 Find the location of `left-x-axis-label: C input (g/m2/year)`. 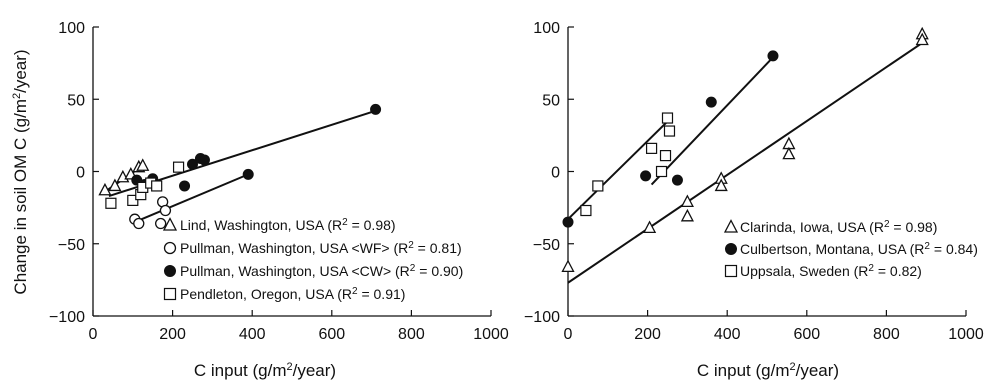

left-x-axis-label: C input (g/m2/year) is located at coordinates (265, 370).